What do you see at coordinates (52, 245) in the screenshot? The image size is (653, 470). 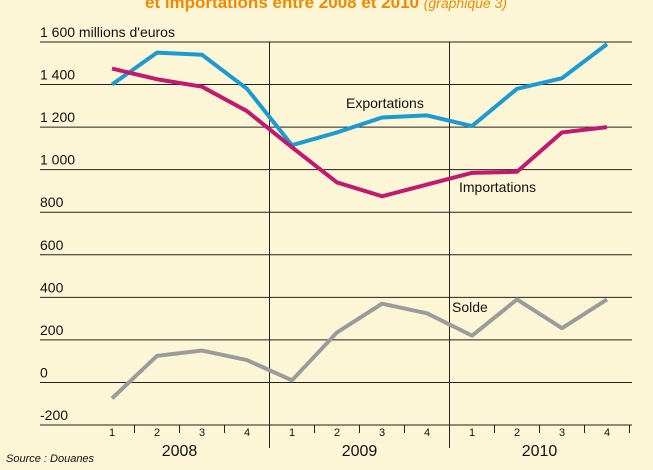 I see `y-tick-label: 600` at bounding box center [52, 245].